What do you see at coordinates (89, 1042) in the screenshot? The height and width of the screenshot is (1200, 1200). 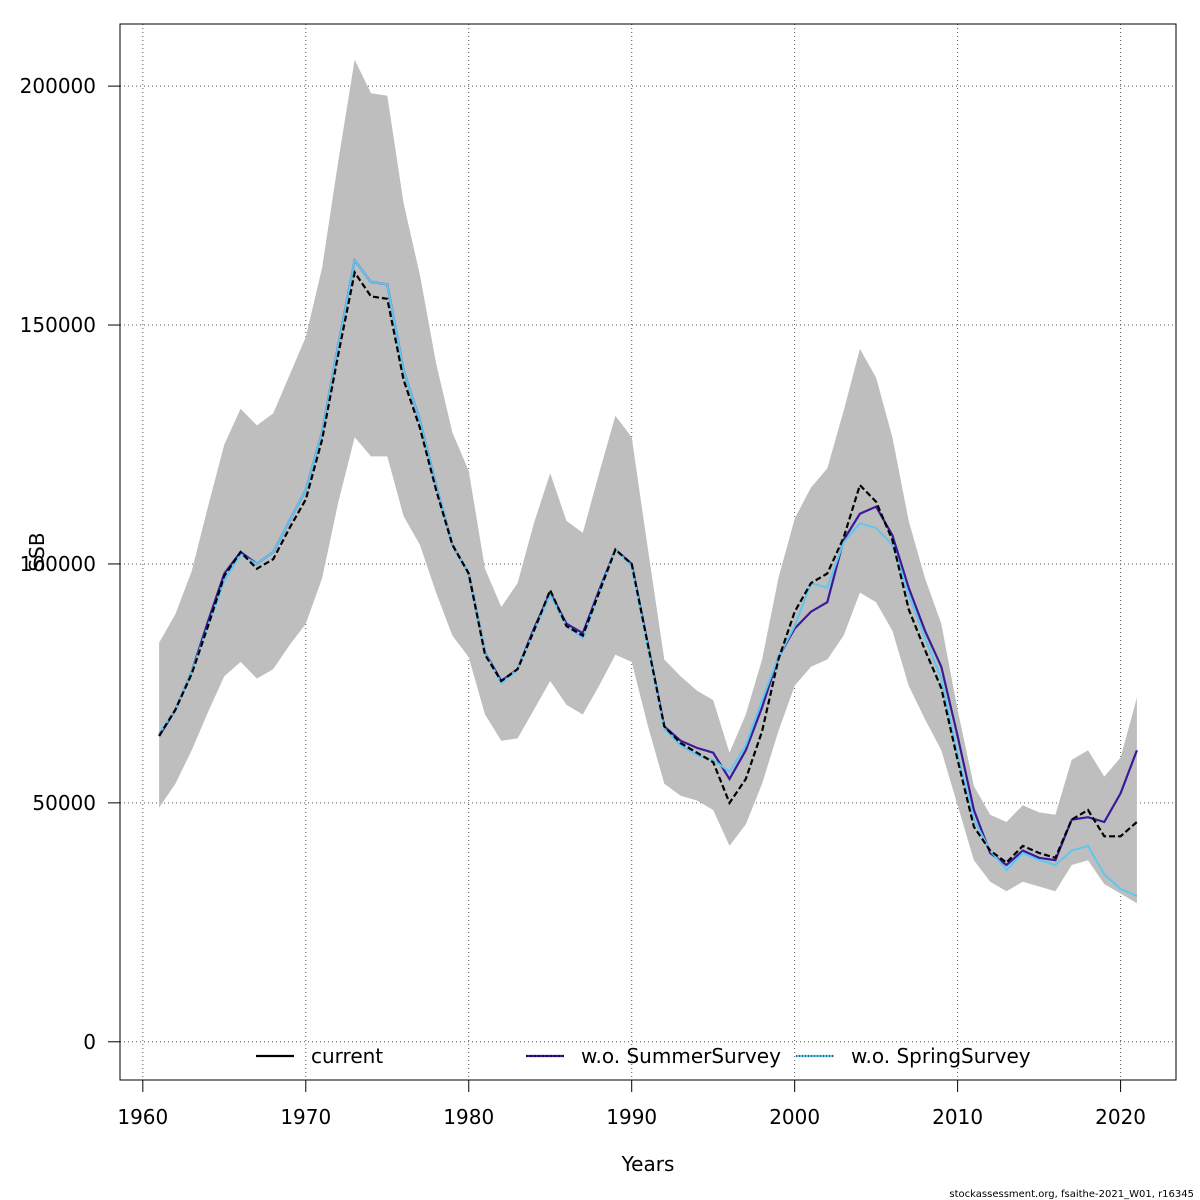 I see `y-tick-label: 0` at bounding box center [89, 1042].